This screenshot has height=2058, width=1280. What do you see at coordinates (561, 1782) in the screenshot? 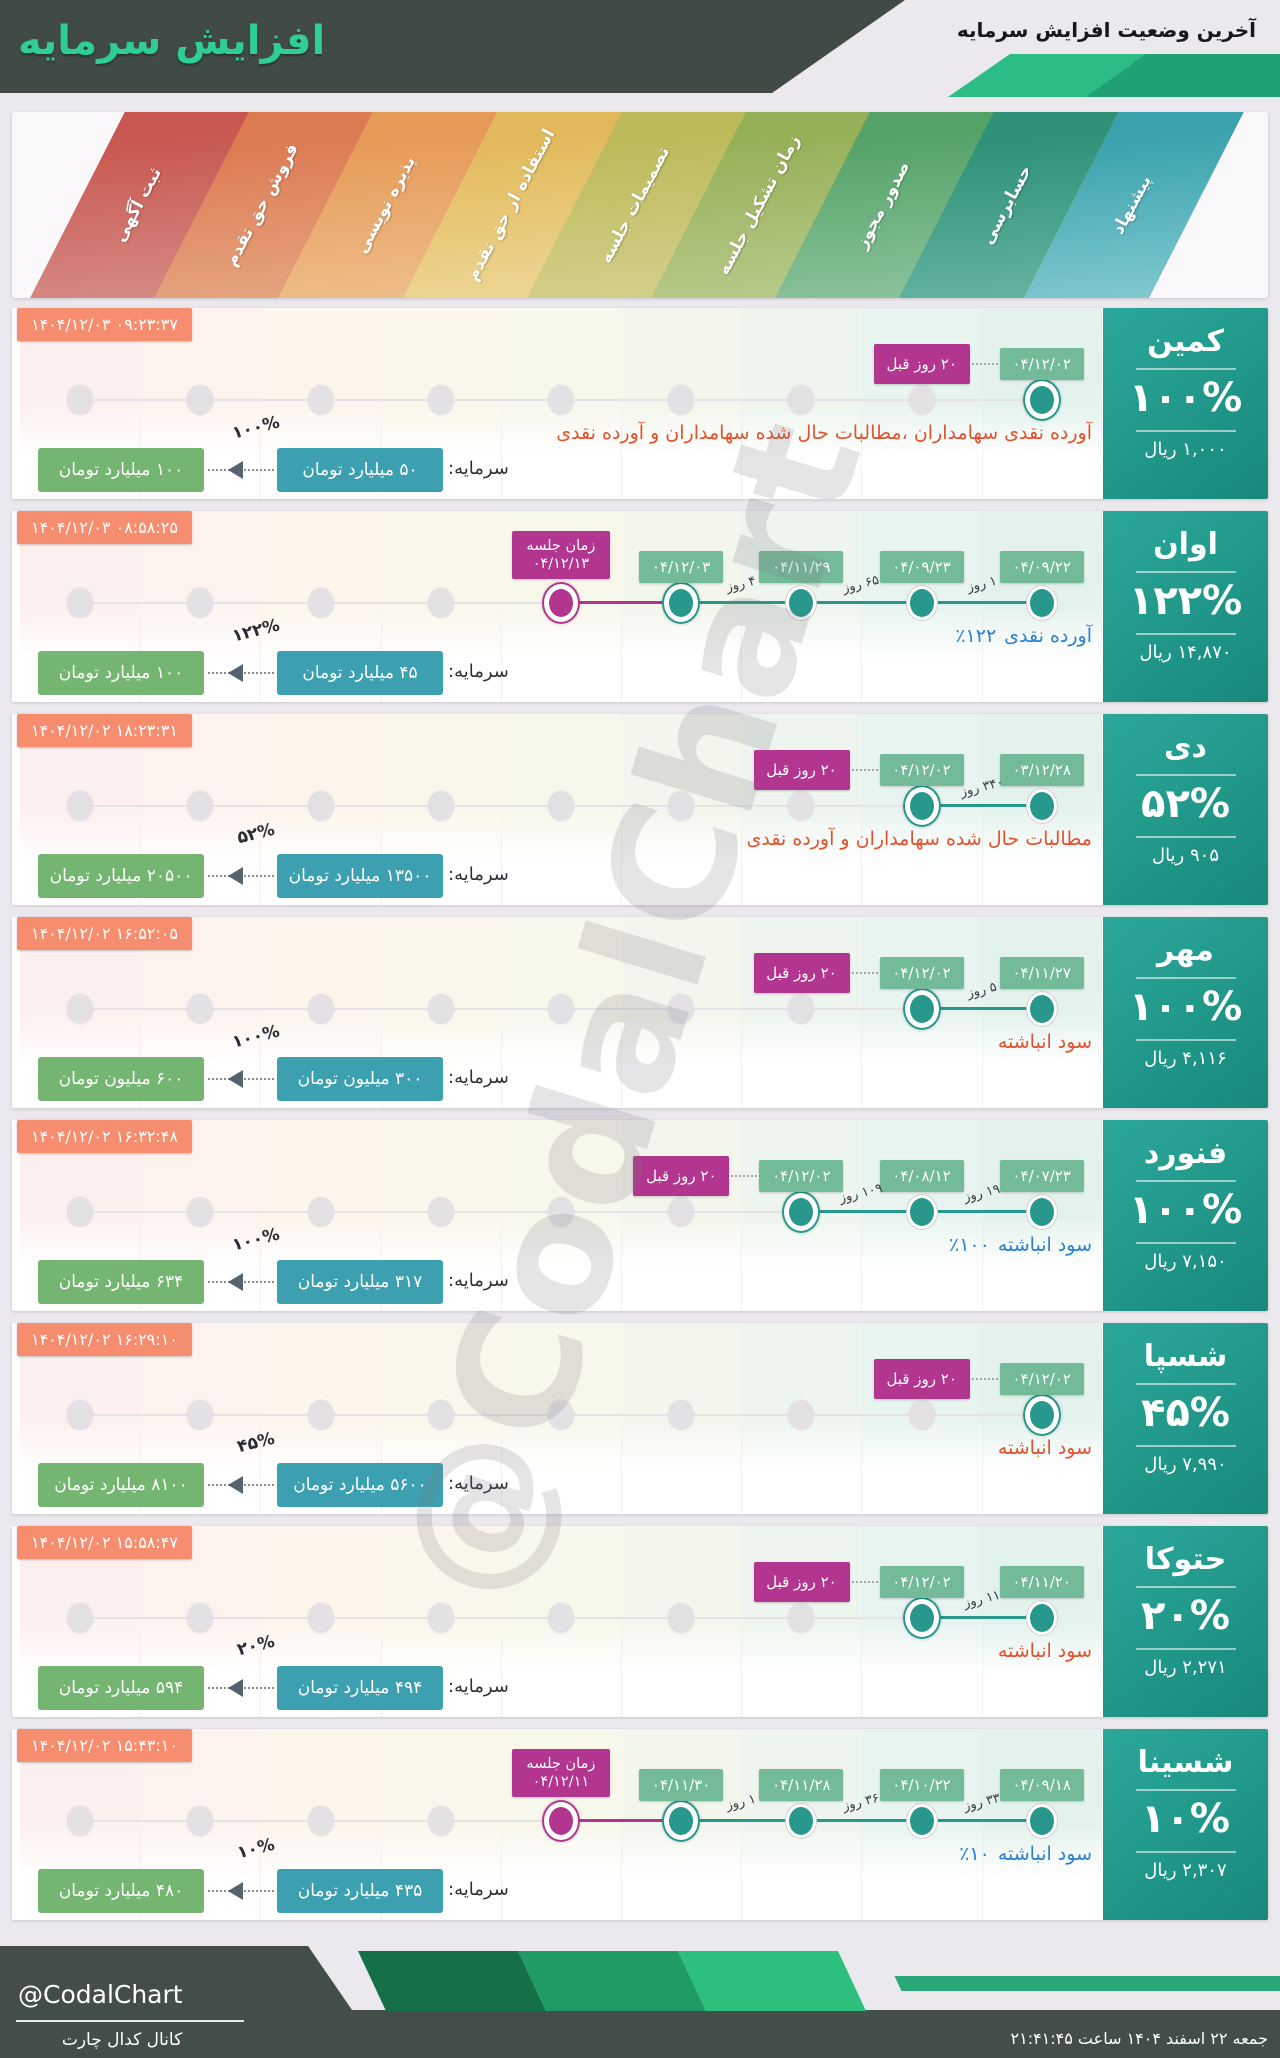
I see `meeting-badge-date: ۰۴/۱۲/۱۱` at bounding box center [561, 1782].